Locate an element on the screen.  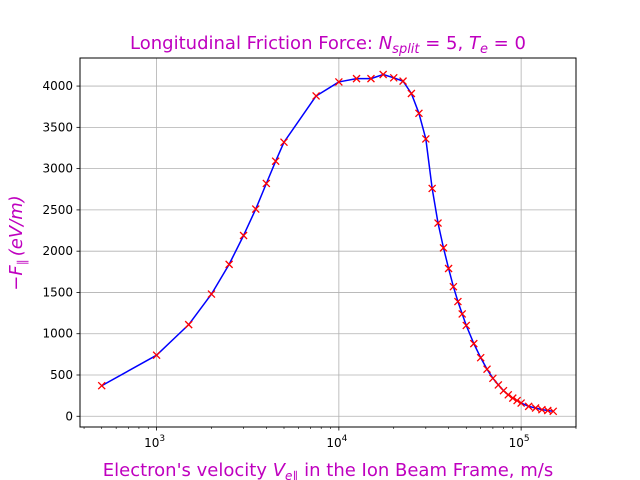
title-t-value: = 0 is located at coordinates (507, 43).